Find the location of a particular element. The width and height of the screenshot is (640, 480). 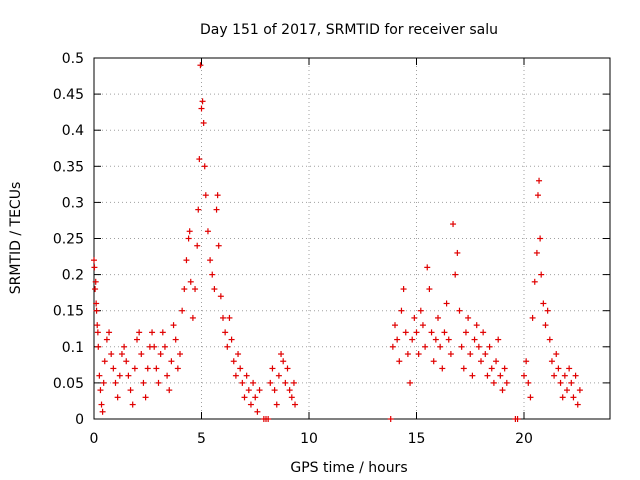

y-tick-label: 0.15 is located at coordinates (68, 312).